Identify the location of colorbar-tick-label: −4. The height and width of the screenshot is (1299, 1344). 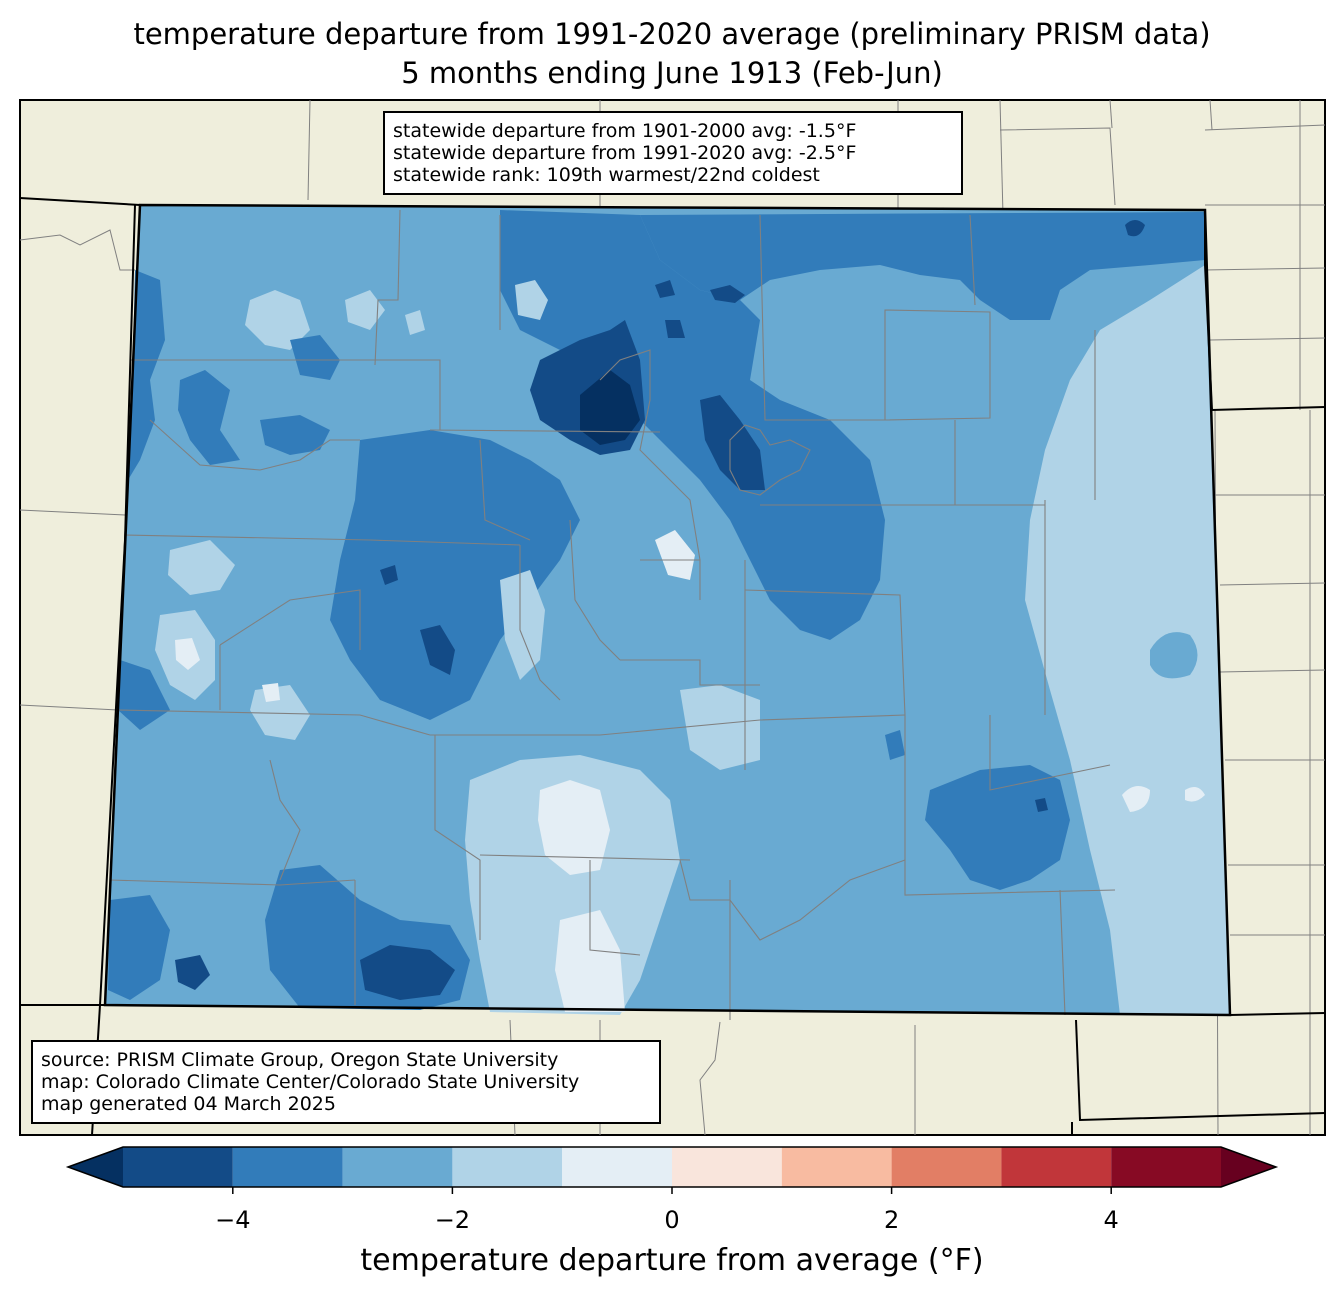
(233, 1220).